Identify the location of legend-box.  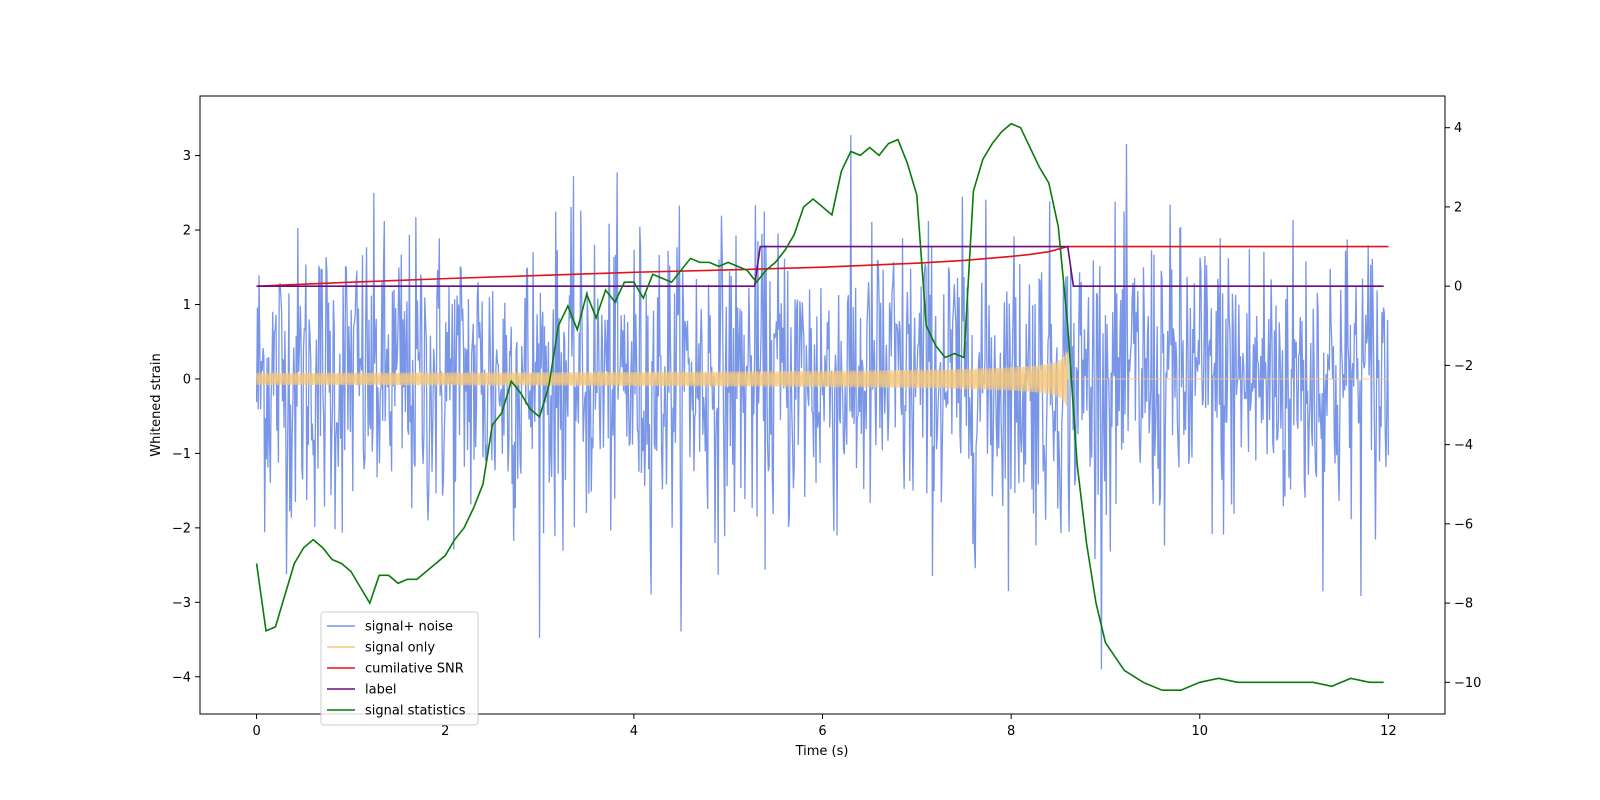
(399, 668).